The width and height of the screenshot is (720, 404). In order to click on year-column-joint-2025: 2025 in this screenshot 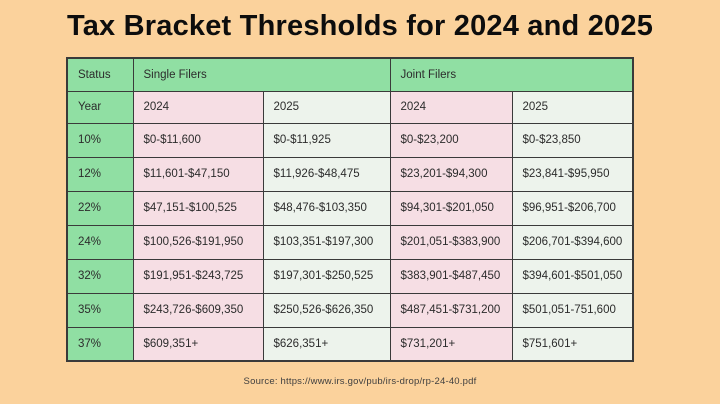, I will do `click(572, 107)`.